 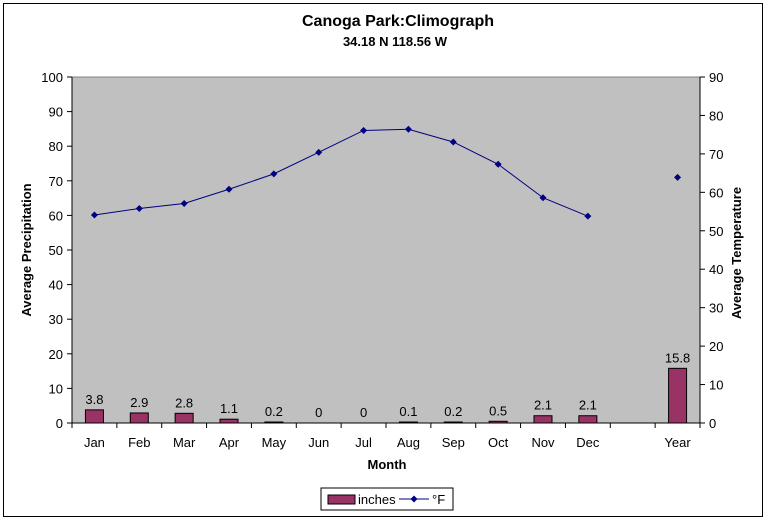 I want to click on x-tick-label-may: May, so click(x=274, y=442).